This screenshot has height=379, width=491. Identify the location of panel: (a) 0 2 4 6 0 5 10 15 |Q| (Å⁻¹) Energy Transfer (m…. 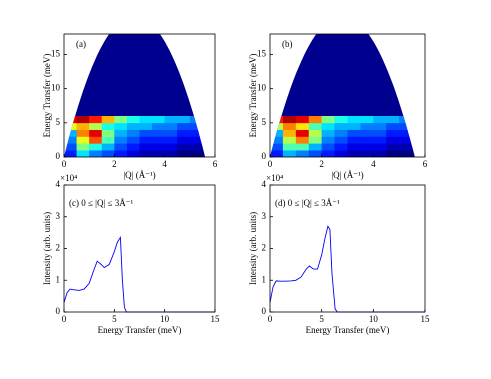
(130, 106).